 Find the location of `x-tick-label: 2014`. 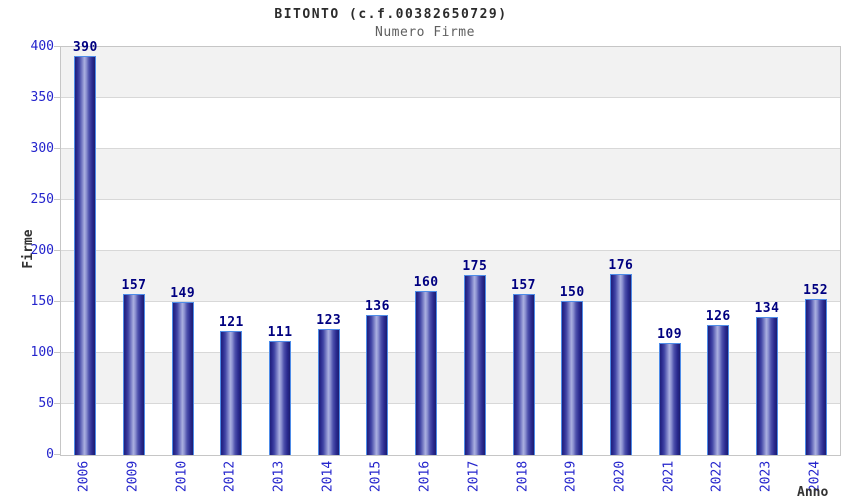

x-tick-label: 2014 is located at coordinates (328, 476).